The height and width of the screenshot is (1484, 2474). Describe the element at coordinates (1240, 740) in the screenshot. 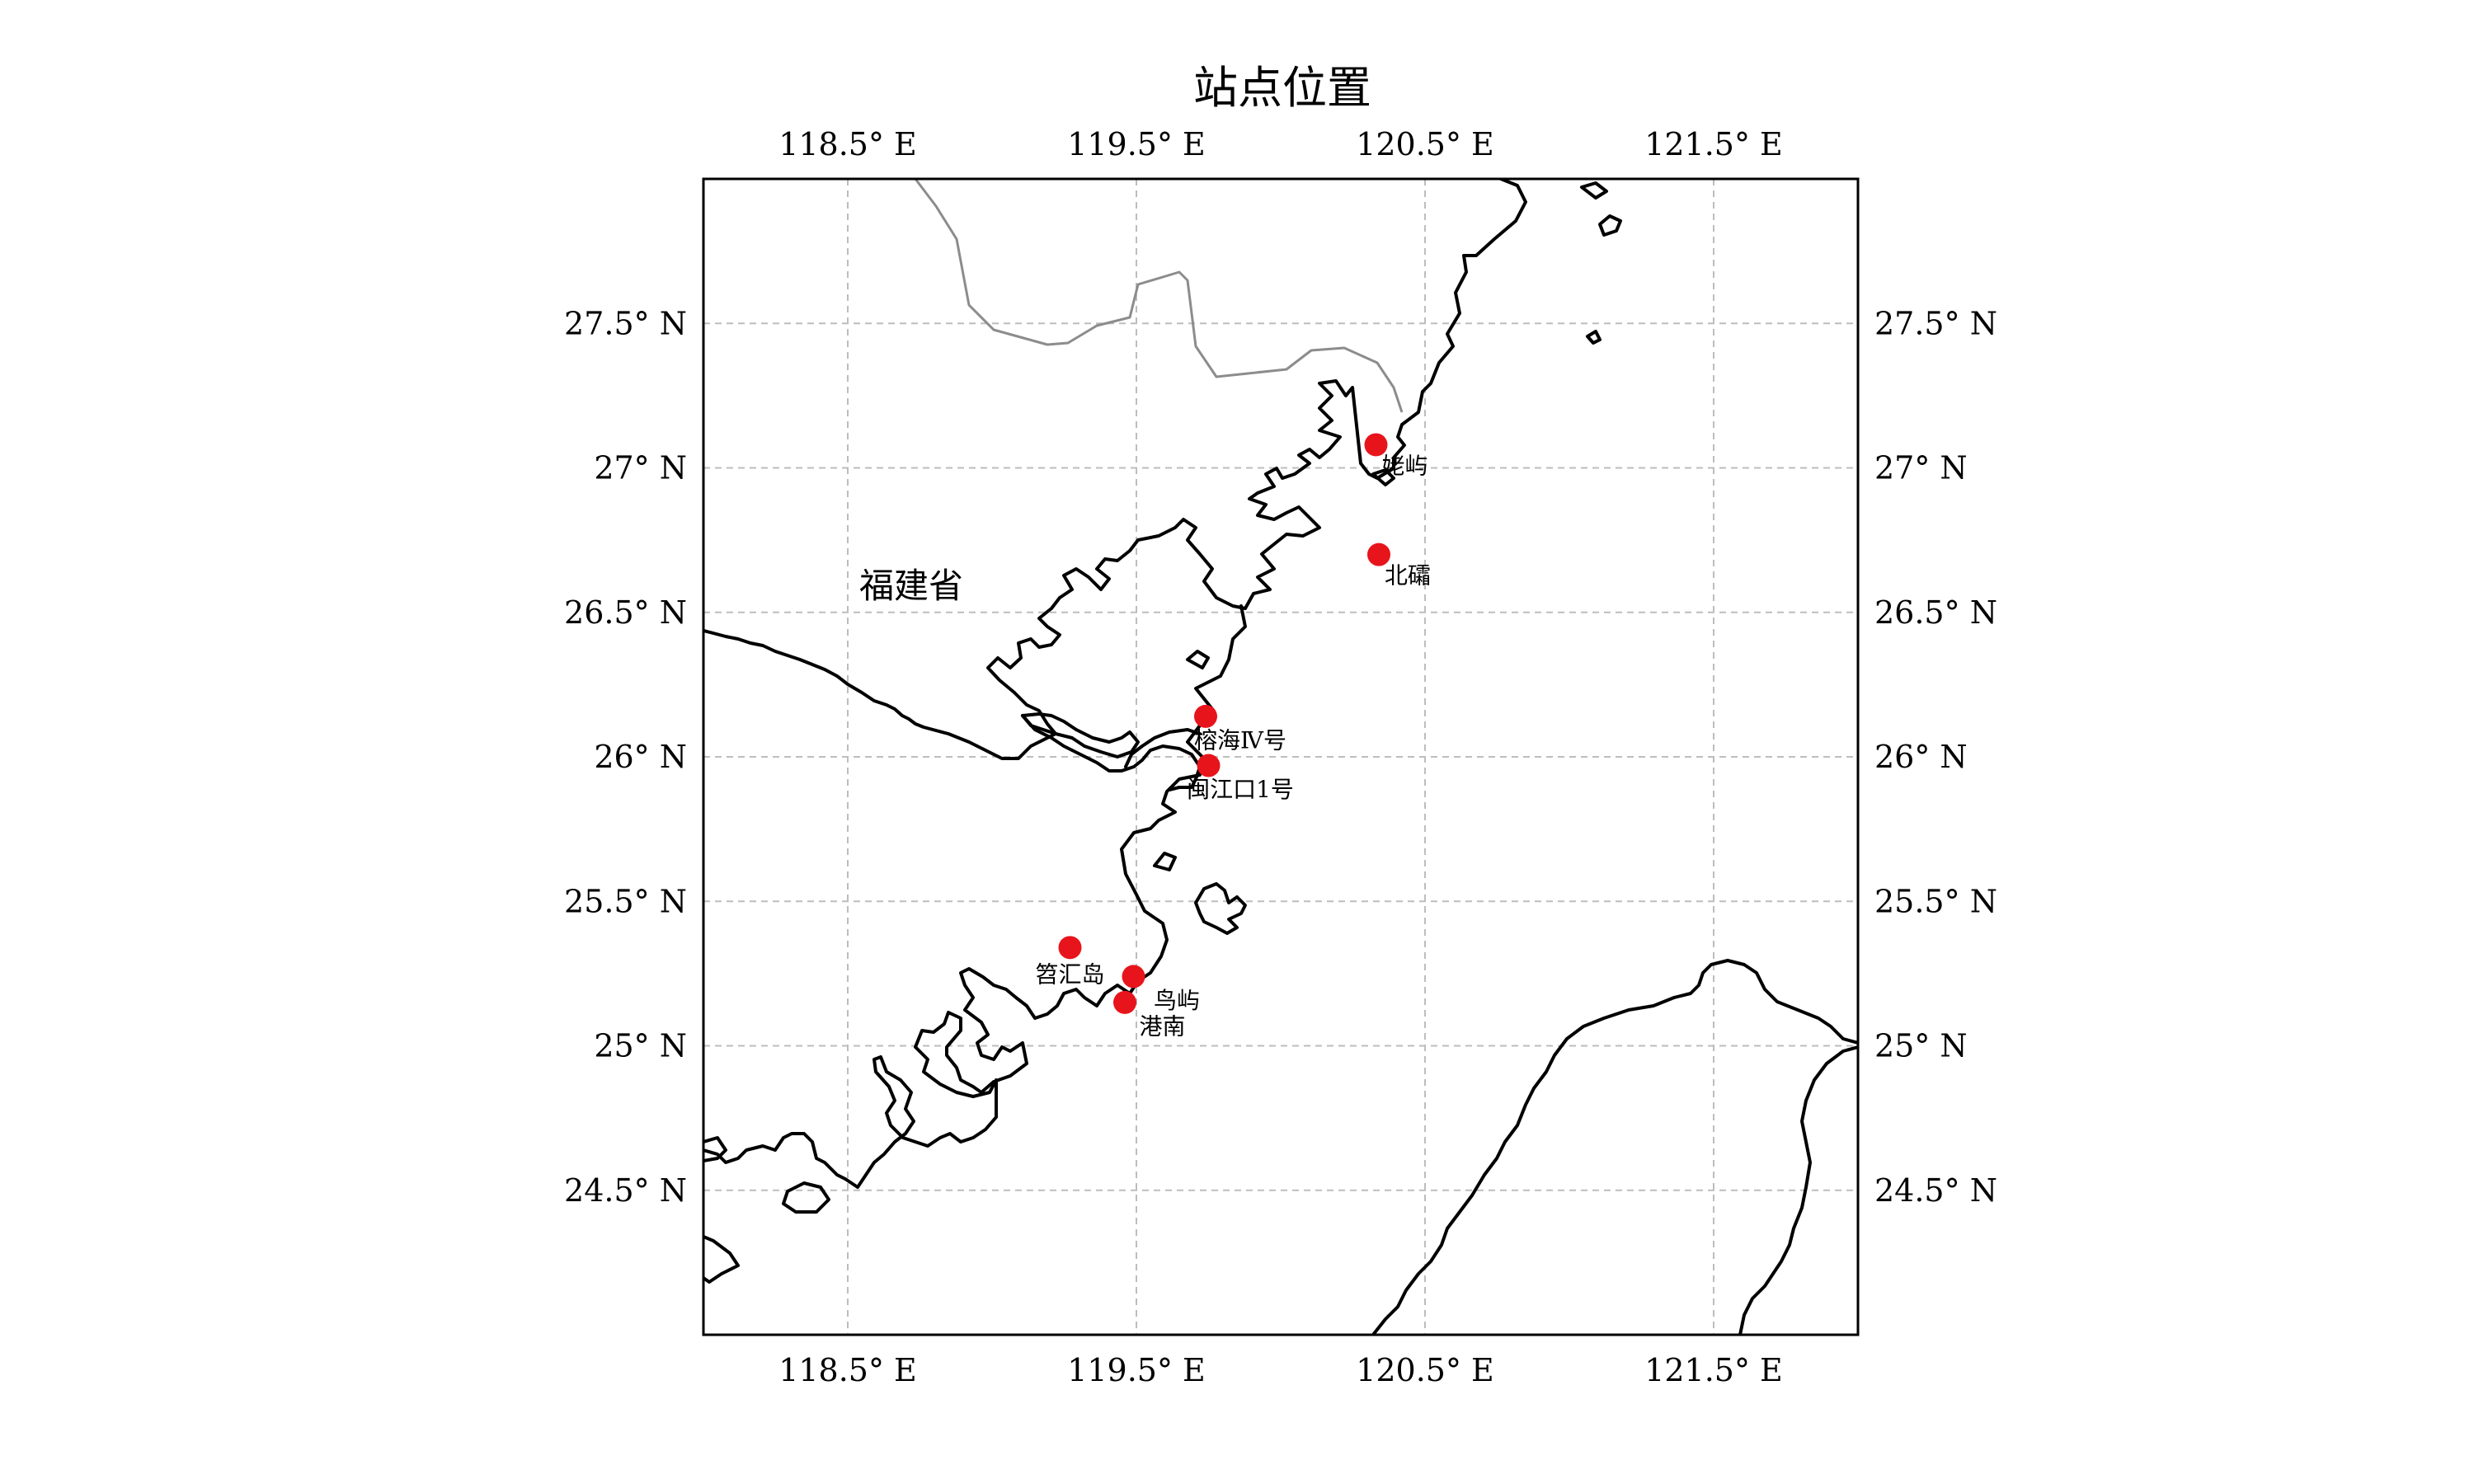

I see `station-label: 榕海Ⅳ号` at that location.